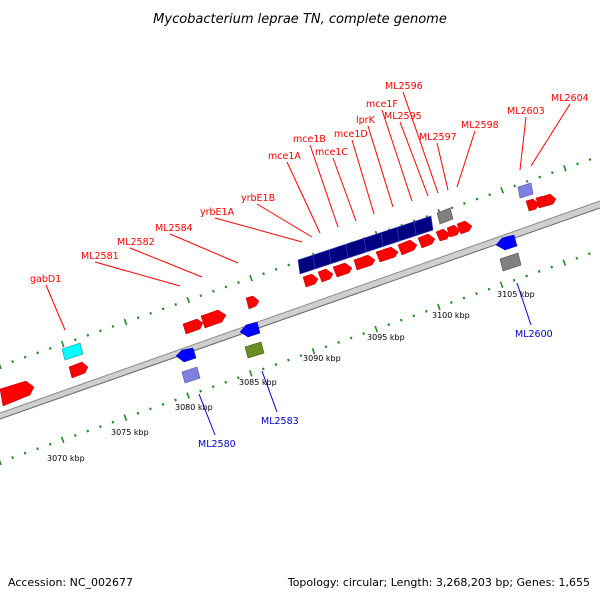  Describe the element at coordinates (451, 315) in the screenshot. I see `scale-label-3100: 3100 kbp` at that location.